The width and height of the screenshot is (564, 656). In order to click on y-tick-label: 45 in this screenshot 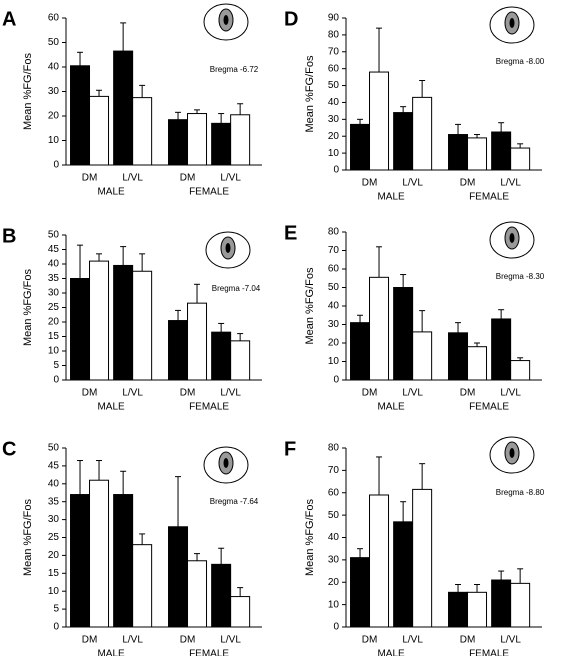, I will do `click(54, 249)`.